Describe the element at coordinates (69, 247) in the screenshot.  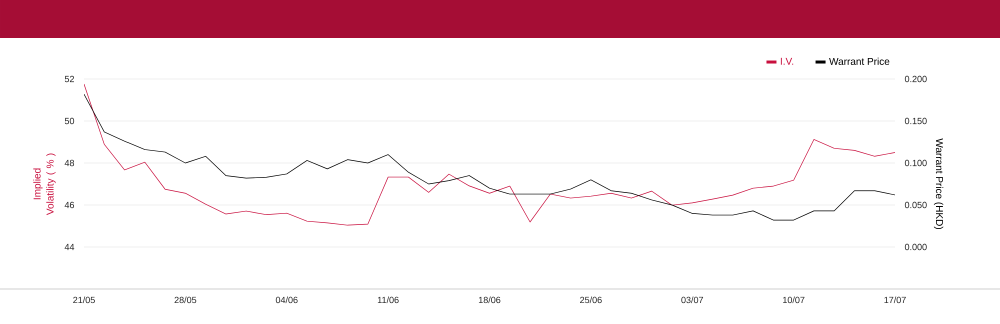
I see `y-tick-label: 44` at that location.